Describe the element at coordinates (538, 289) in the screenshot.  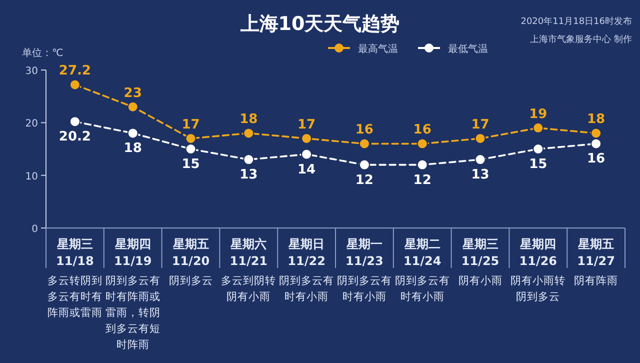
I see `note: 阴有小雨转阴到多云` at that location.